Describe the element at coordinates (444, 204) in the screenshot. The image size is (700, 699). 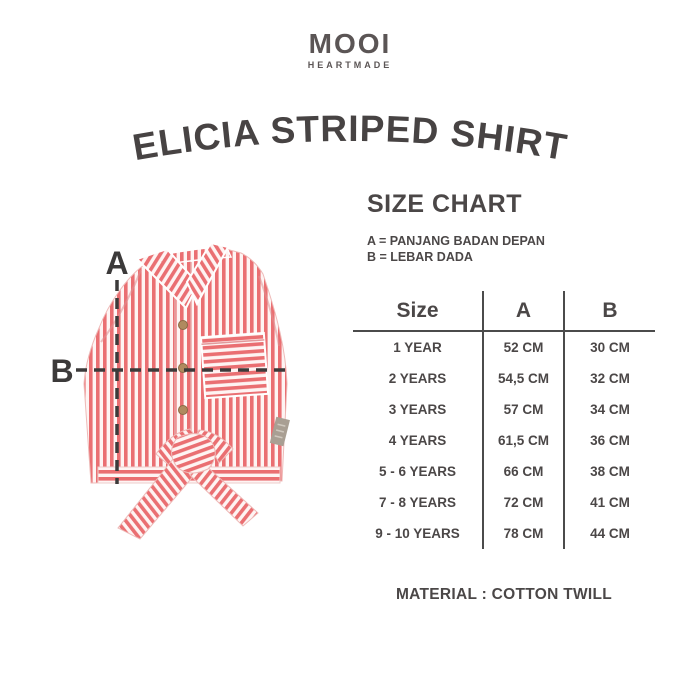
I see `size-chart-heading: SIZE CHART` at that location.